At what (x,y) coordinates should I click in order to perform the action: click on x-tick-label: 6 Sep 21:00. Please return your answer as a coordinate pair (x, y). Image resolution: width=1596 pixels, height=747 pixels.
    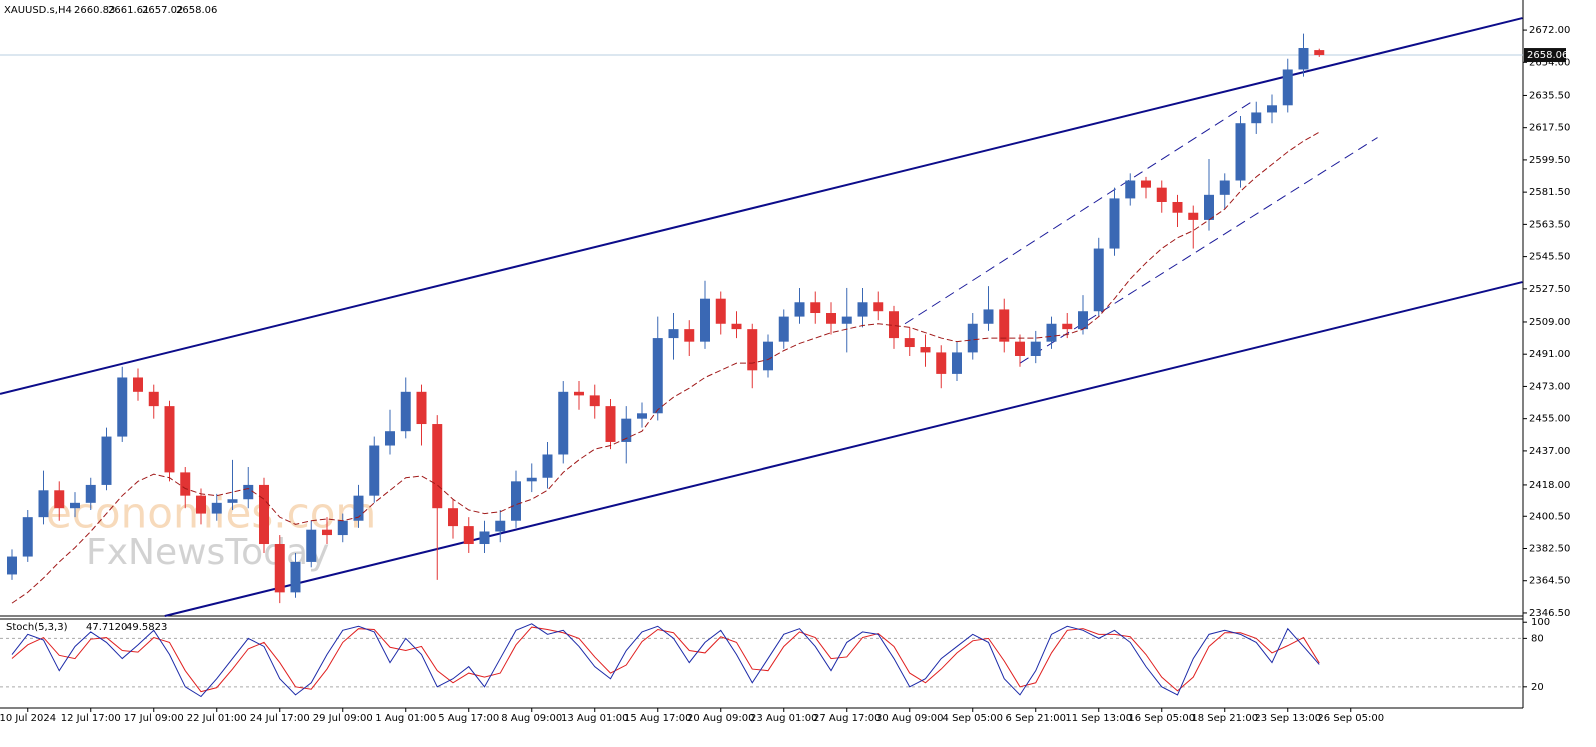
    Looking at the image, I should click on (1036, 718).